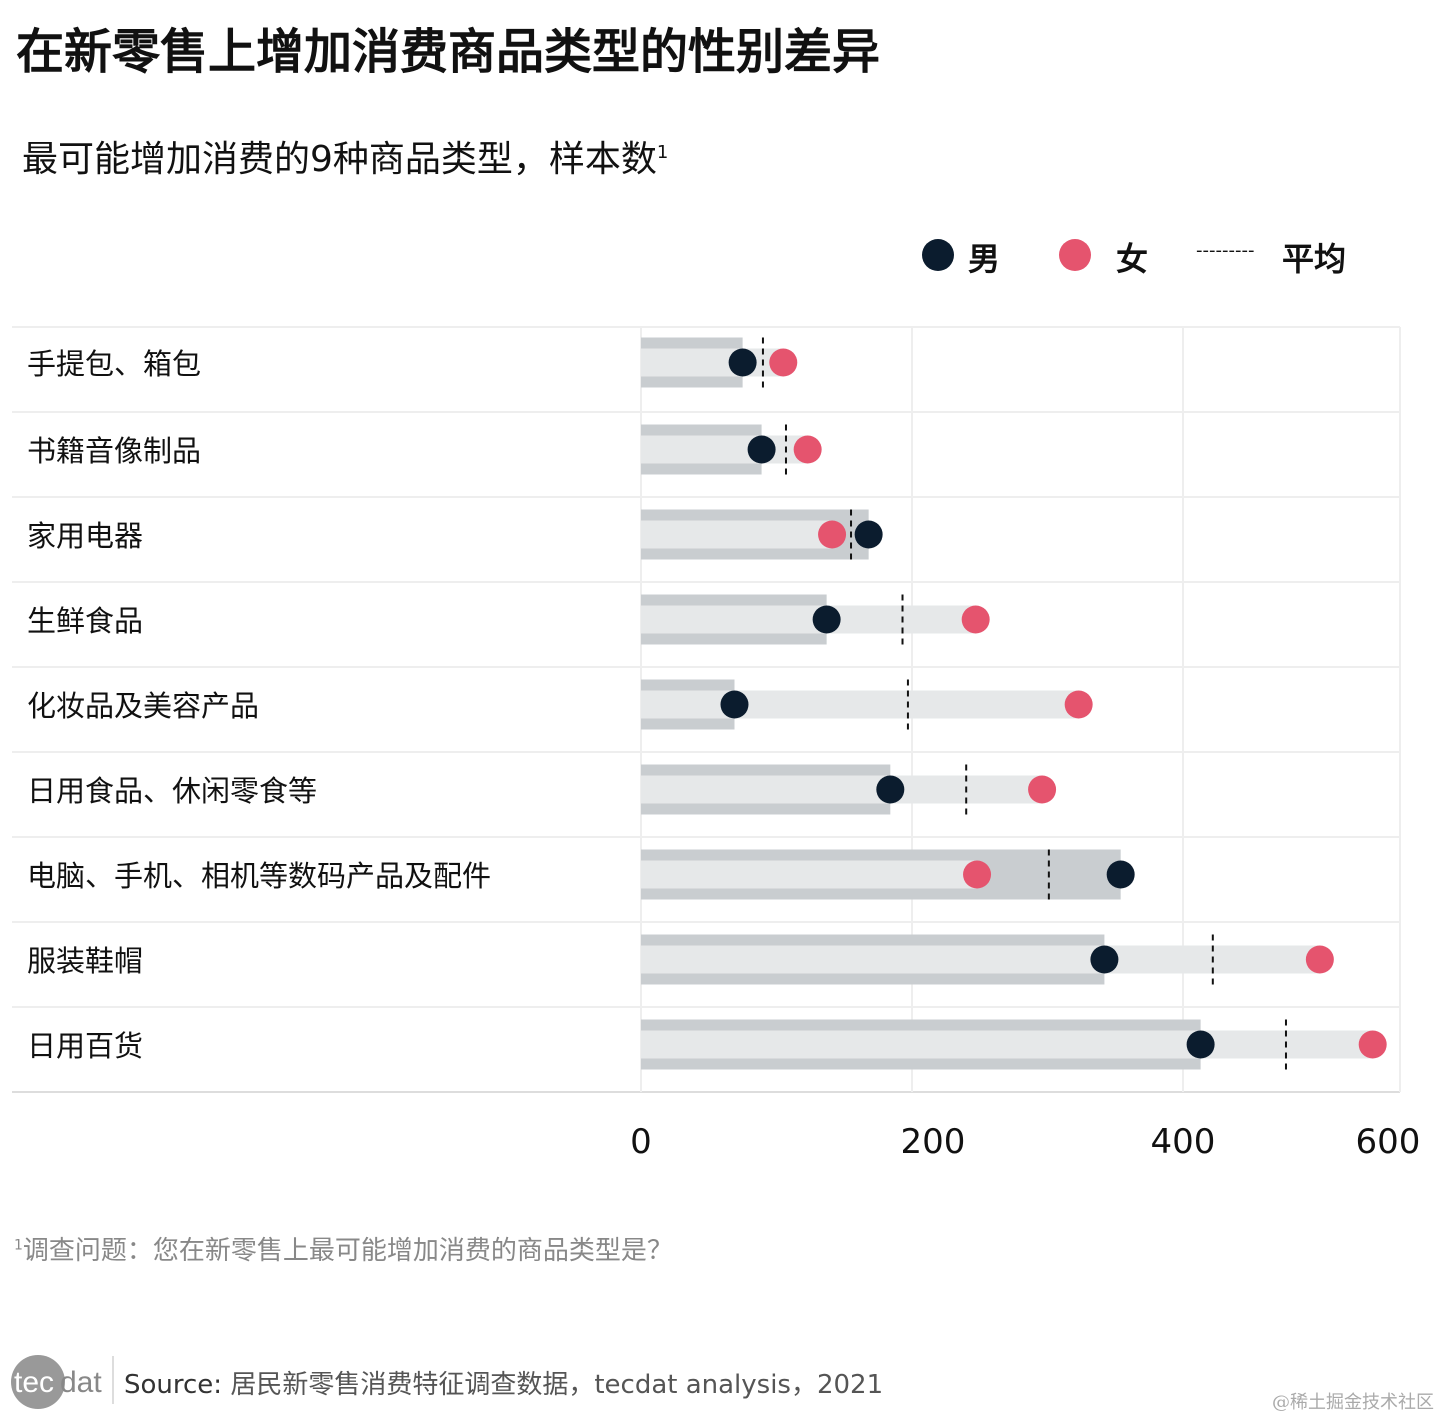 The width and height of the screenshot is (1440, 1417). Describe the element at coordinates (259, 875) in the screenshot. I see `category-label: 电脑、手机、相机等数码产品及配件` at that location.